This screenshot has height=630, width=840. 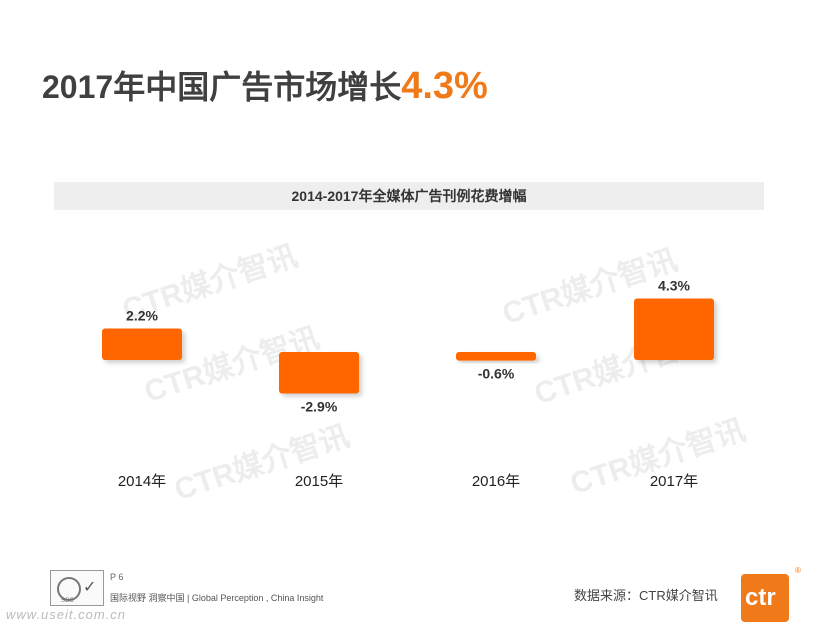 What do you see at coordinates (117, 577) in the screenshot?
I see `page-number: P 6` at bounding box center [117, 577].